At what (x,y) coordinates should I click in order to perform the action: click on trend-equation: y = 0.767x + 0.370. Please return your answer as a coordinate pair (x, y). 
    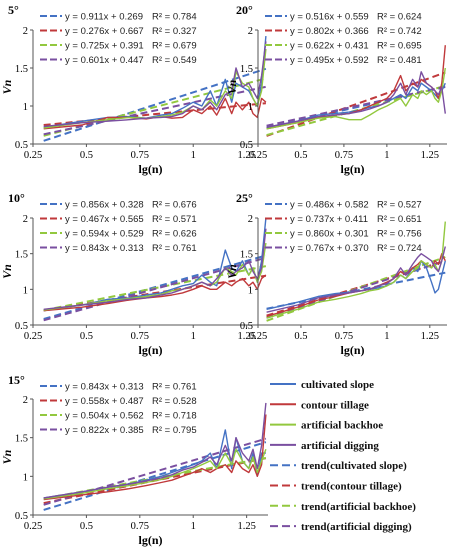
    Looking at the image, I should click on (329, 248).